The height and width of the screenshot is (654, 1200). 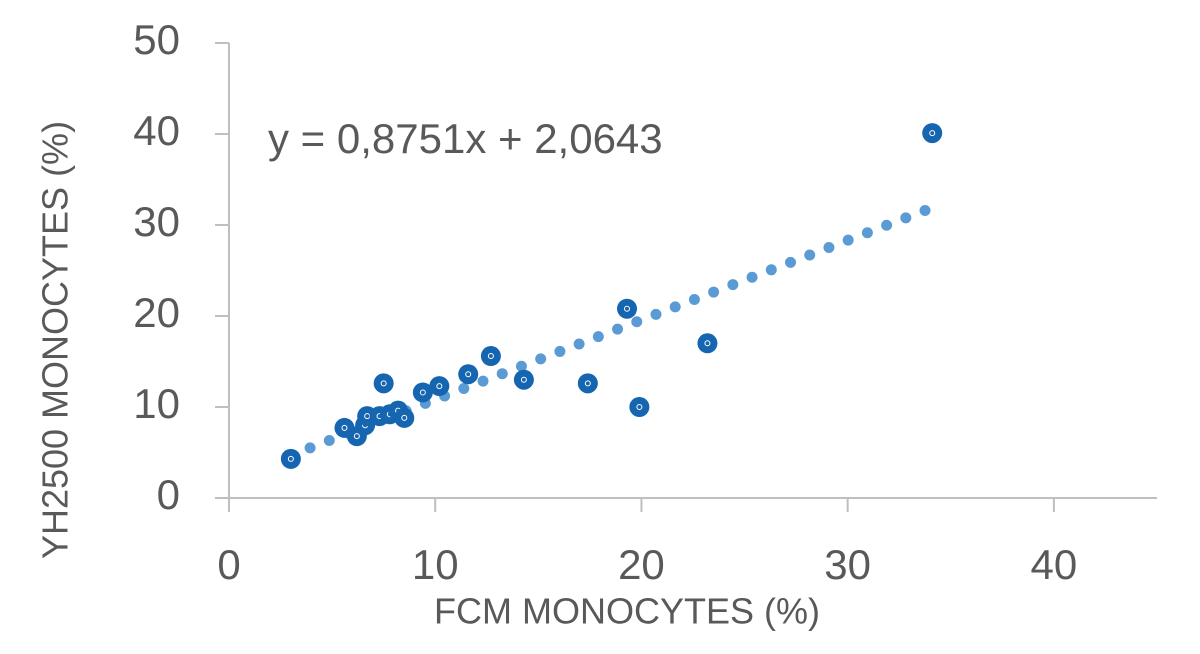 I want to click on y-tick-label: 20, so click(x=156, y=312).